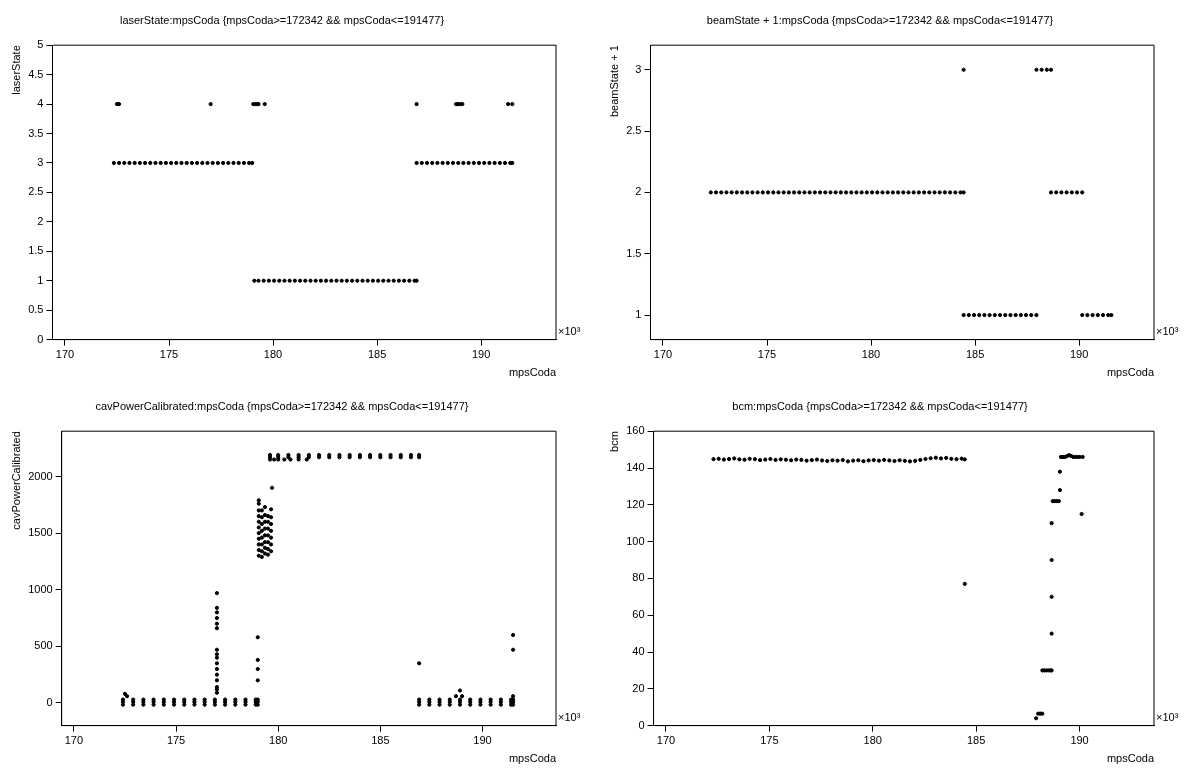 Image resolution: width=1196 pixels, height=772 pixels. What do you see at coordinates (880, 19) in the screenshot?
I see `chart-title: beamState + 1:mpsCoda {mpsCoda>=172342 && mpsCoda<=191477}` at bounding box center [880, 19].